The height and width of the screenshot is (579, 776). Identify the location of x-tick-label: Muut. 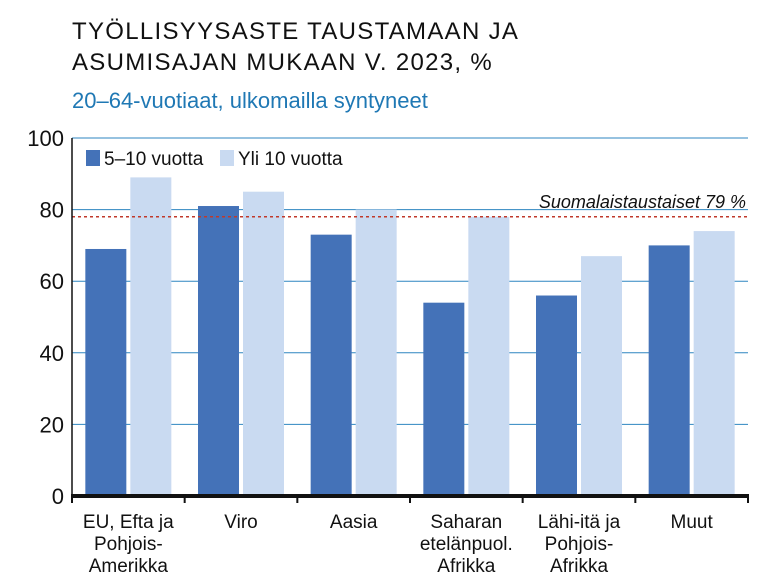
(692, 522).